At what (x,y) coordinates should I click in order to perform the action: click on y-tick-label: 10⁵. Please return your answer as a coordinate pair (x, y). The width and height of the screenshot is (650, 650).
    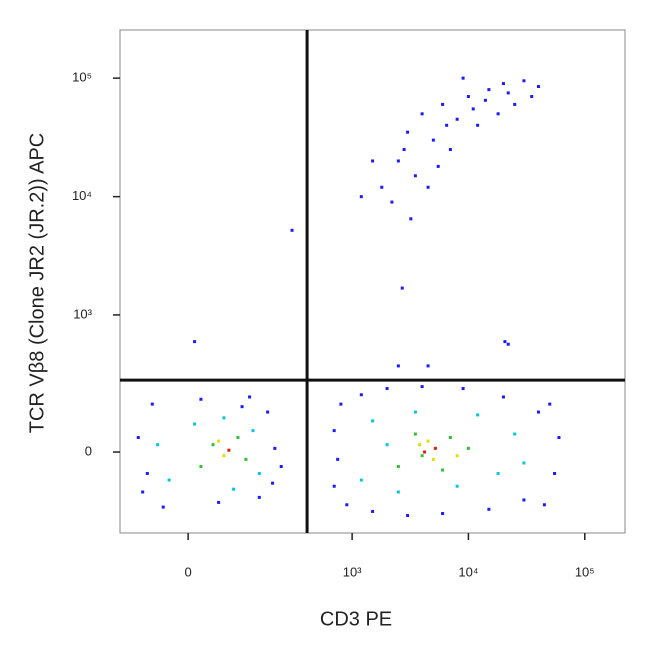
    Looking at the image, I should click on (82, 77).